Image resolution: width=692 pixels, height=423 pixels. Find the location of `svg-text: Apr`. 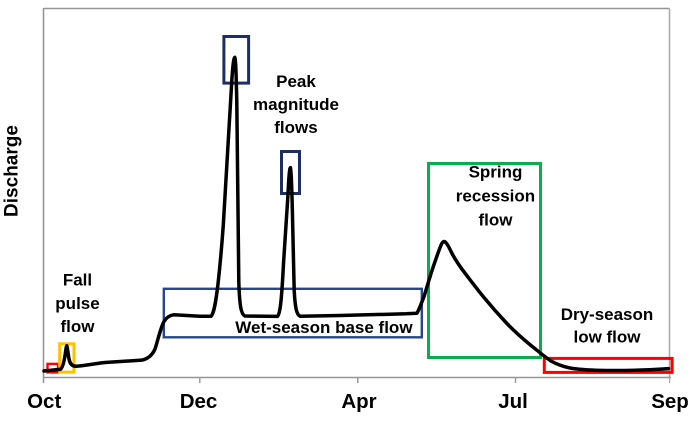

svg-text: Apr is located at coordinates (358, 401).